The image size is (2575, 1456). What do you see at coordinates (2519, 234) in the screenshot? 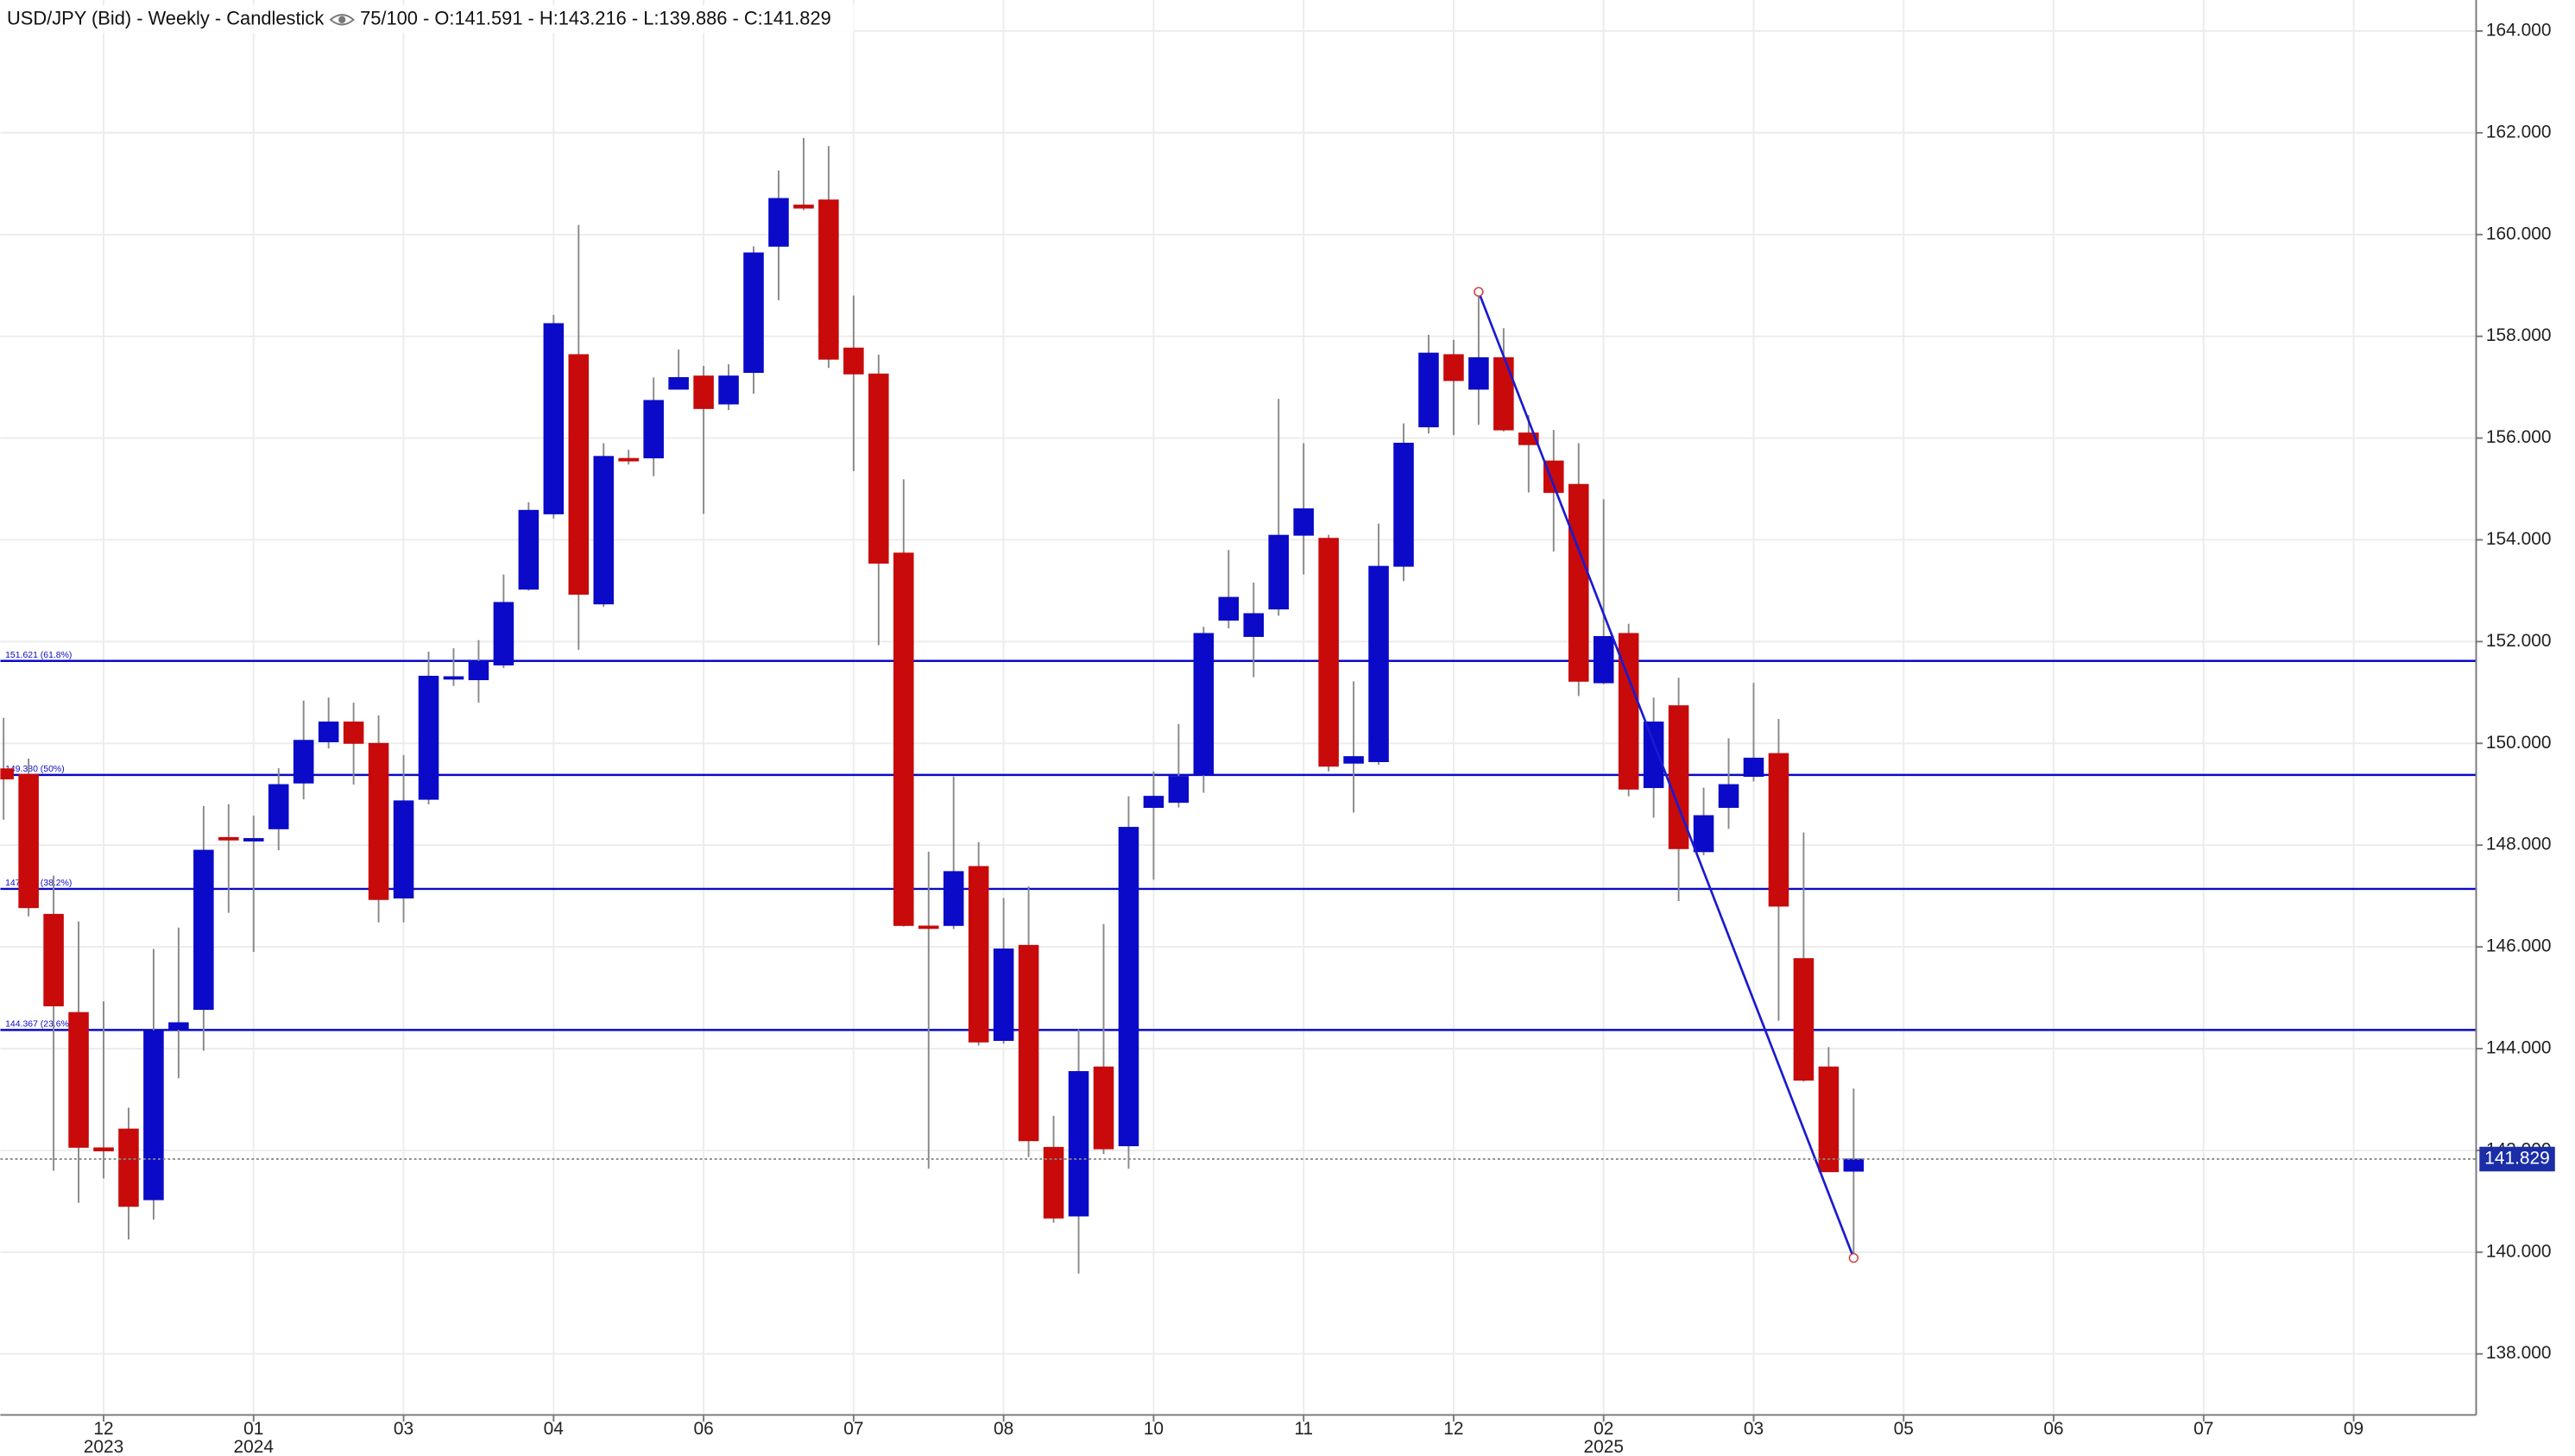
I see `y-tick-label: 160.000` at bounding box center [2519, 234].